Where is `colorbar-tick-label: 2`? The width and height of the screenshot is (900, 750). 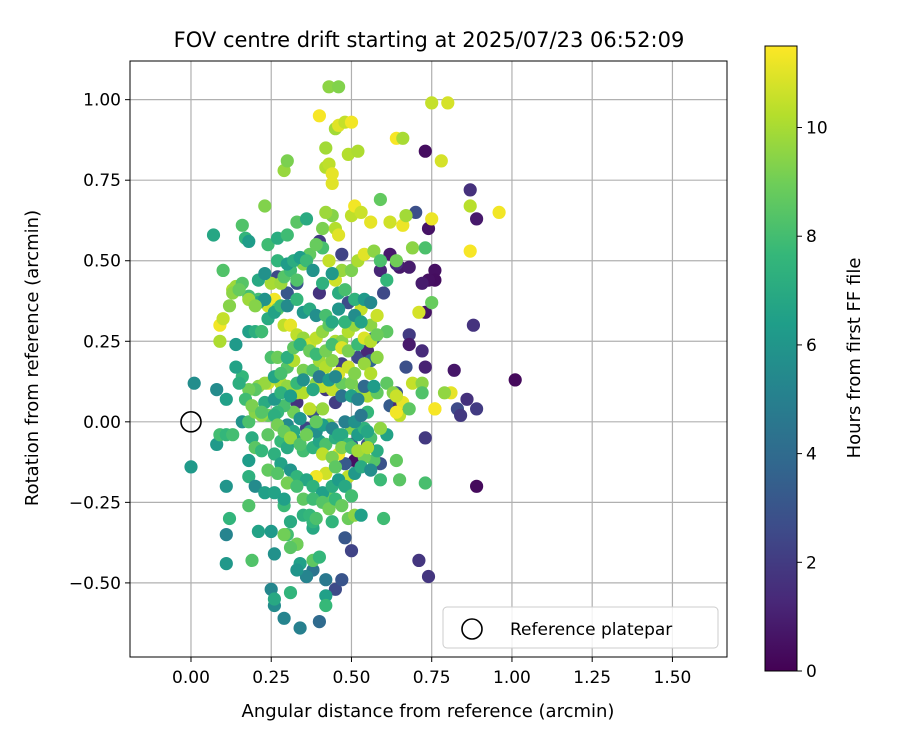
colorbar-tick-label: 2 is located at coordinates (811, 563).